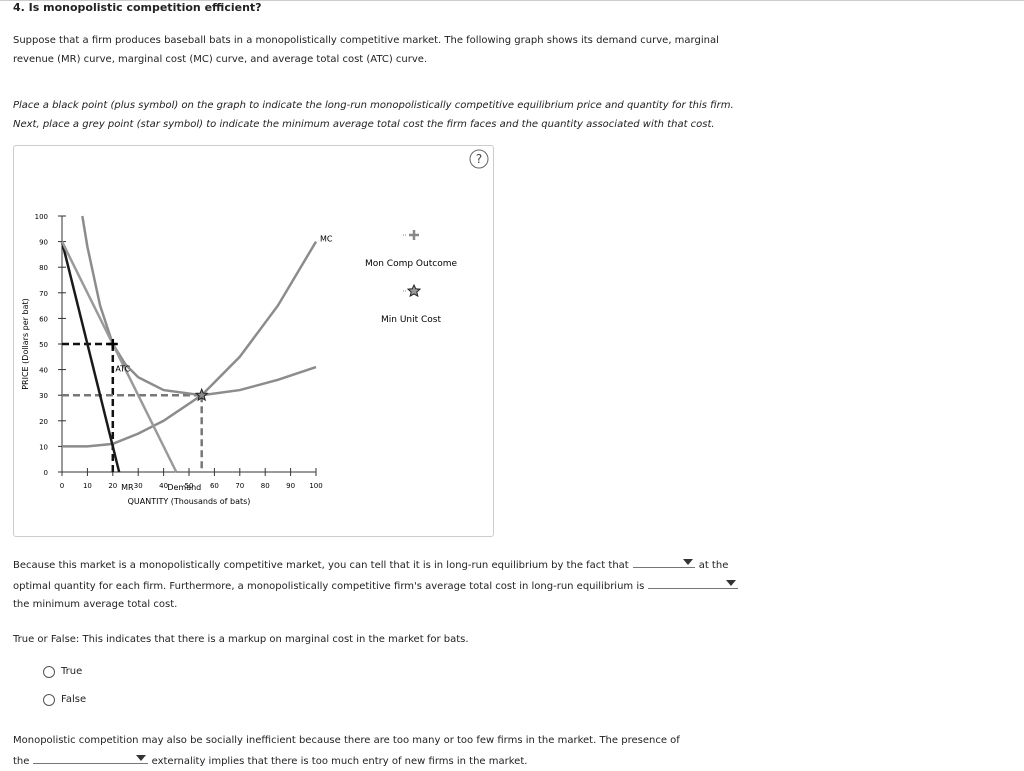 The height and width of the screenshot is (771, 1024). I want to click on y-tick-label: 80, so click(43, 268).